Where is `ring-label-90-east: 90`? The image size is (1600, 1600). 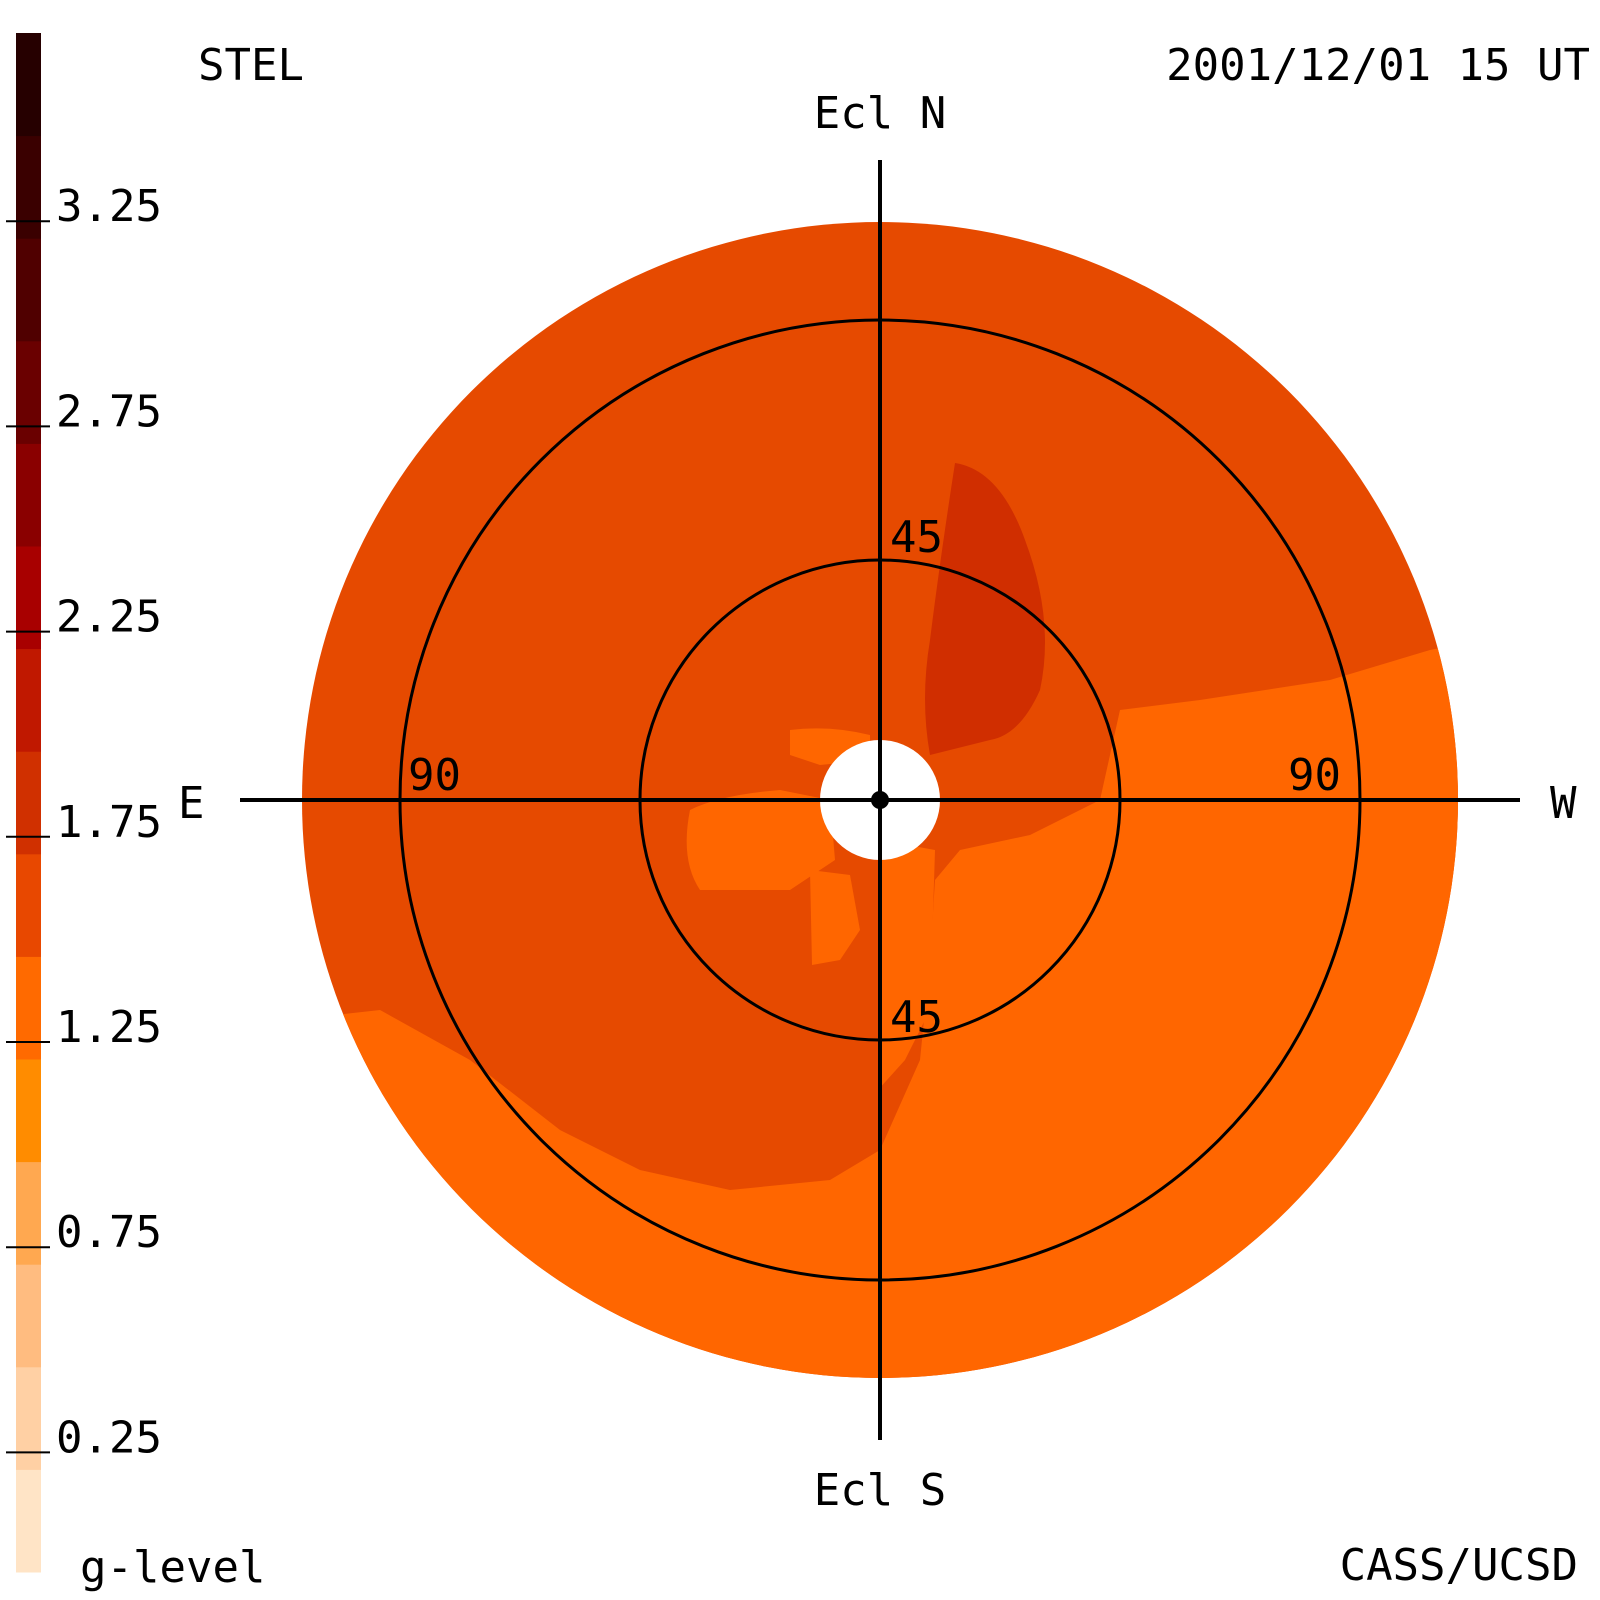 ring-label-90-east: 90 is located at coordinates (434, 775).